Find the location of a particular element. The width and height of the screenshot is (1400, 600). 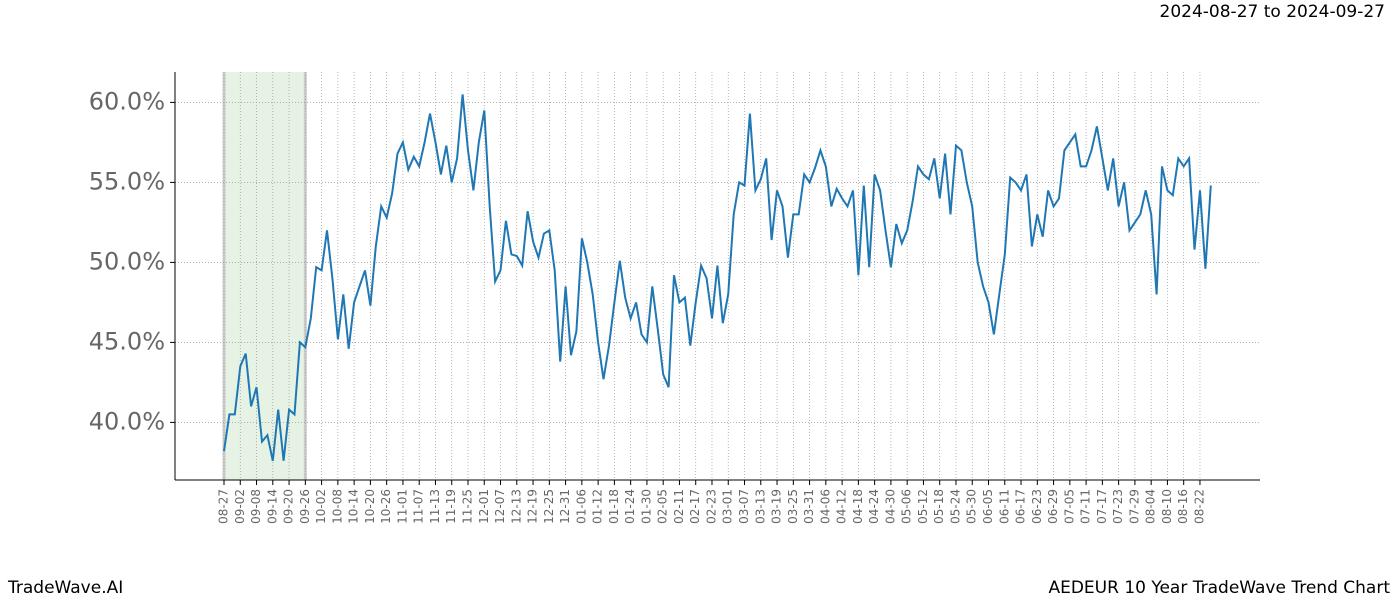

x-tick-label: 04-06 is located at coordinates (825, 506).